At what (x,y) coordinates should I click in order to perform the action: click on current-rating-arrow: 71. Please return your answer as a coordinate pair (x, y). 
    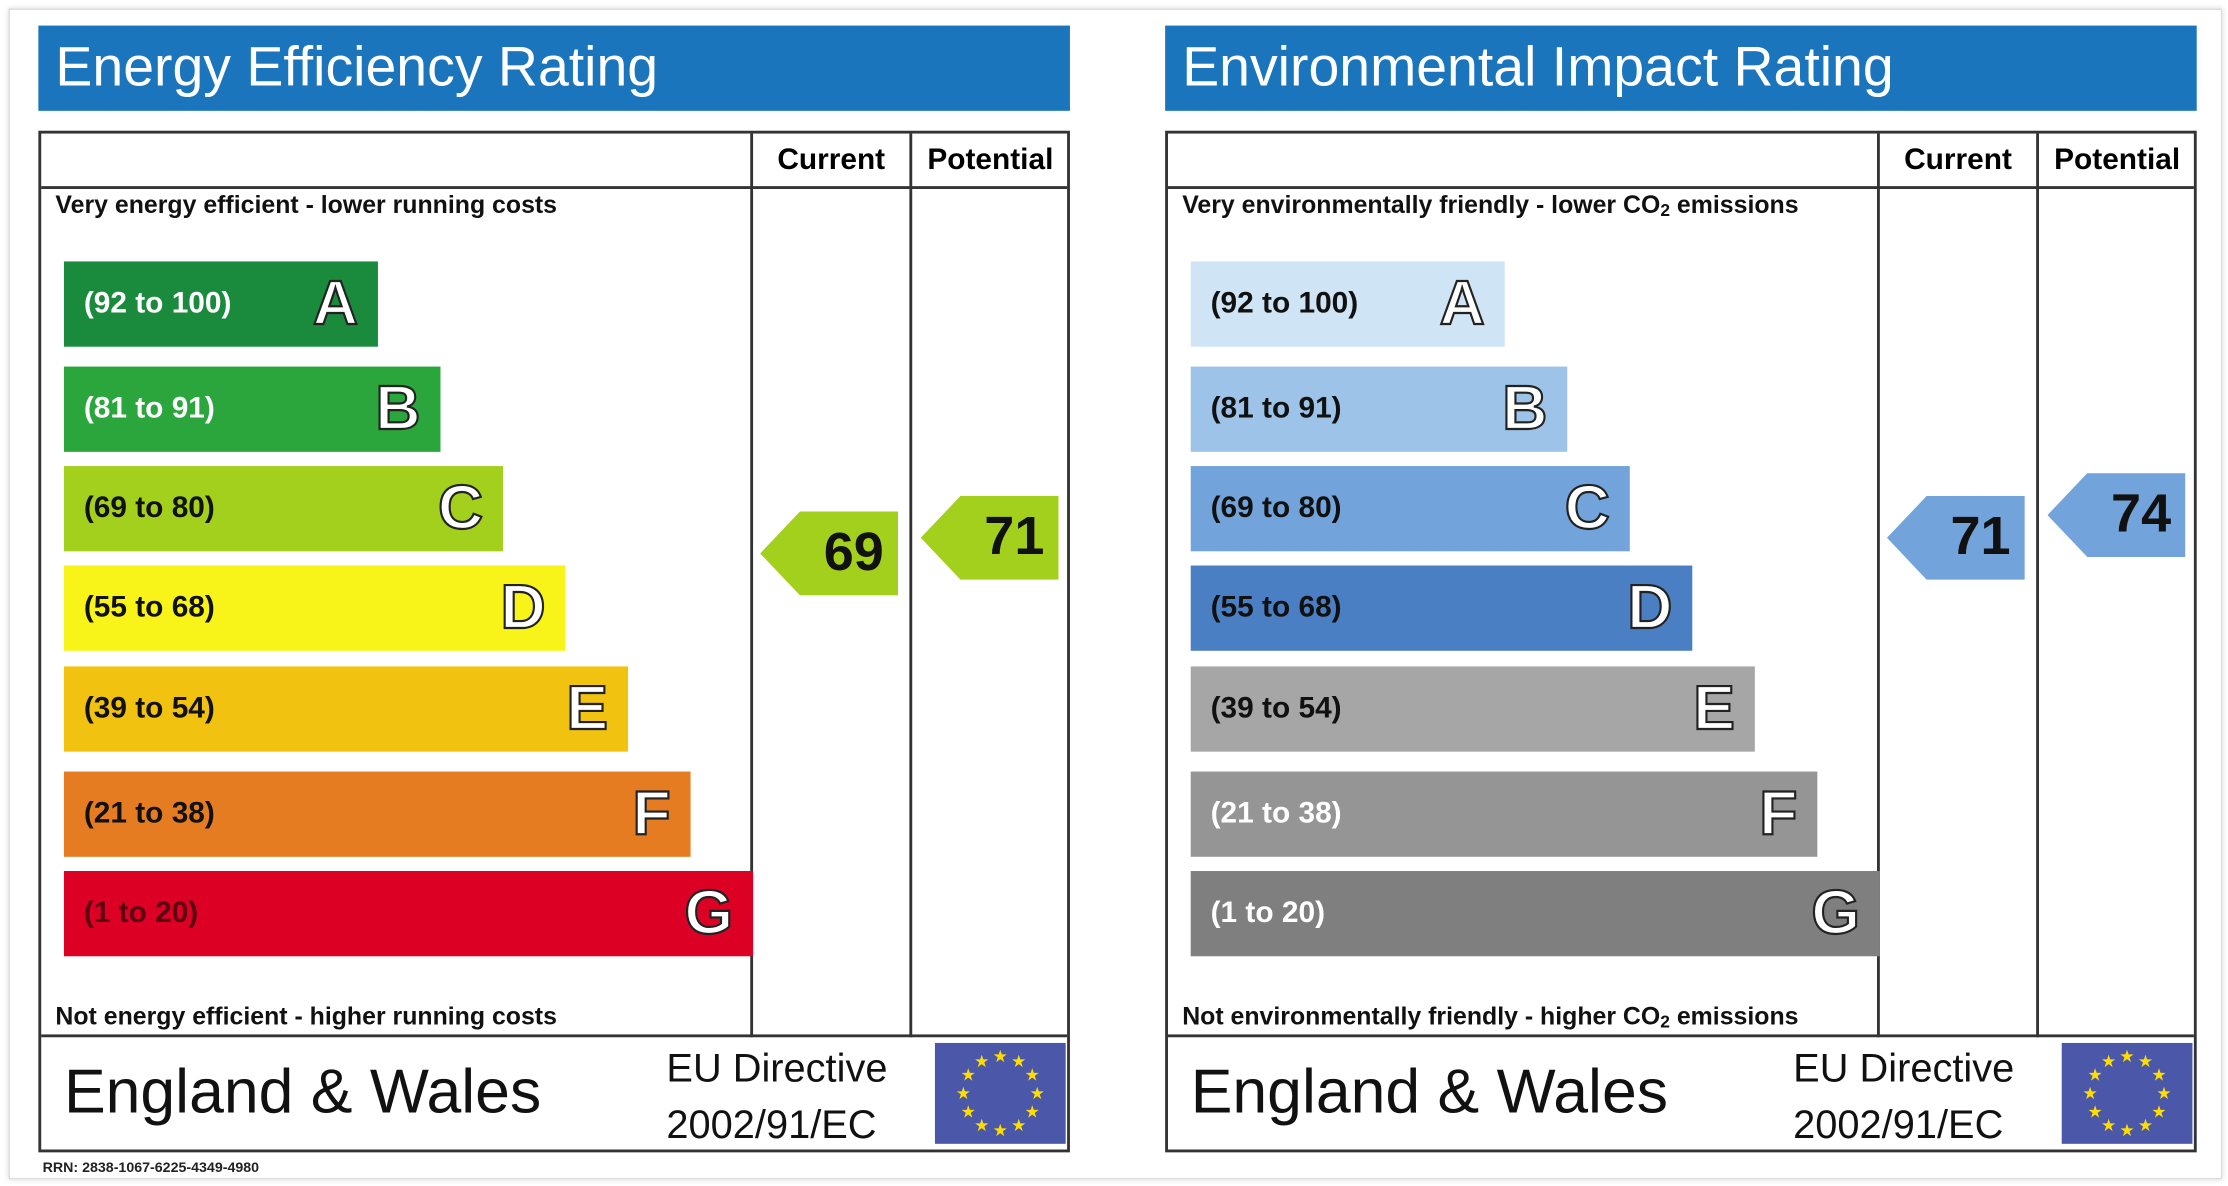
    Looking at the image, I should click on (1955, 537).